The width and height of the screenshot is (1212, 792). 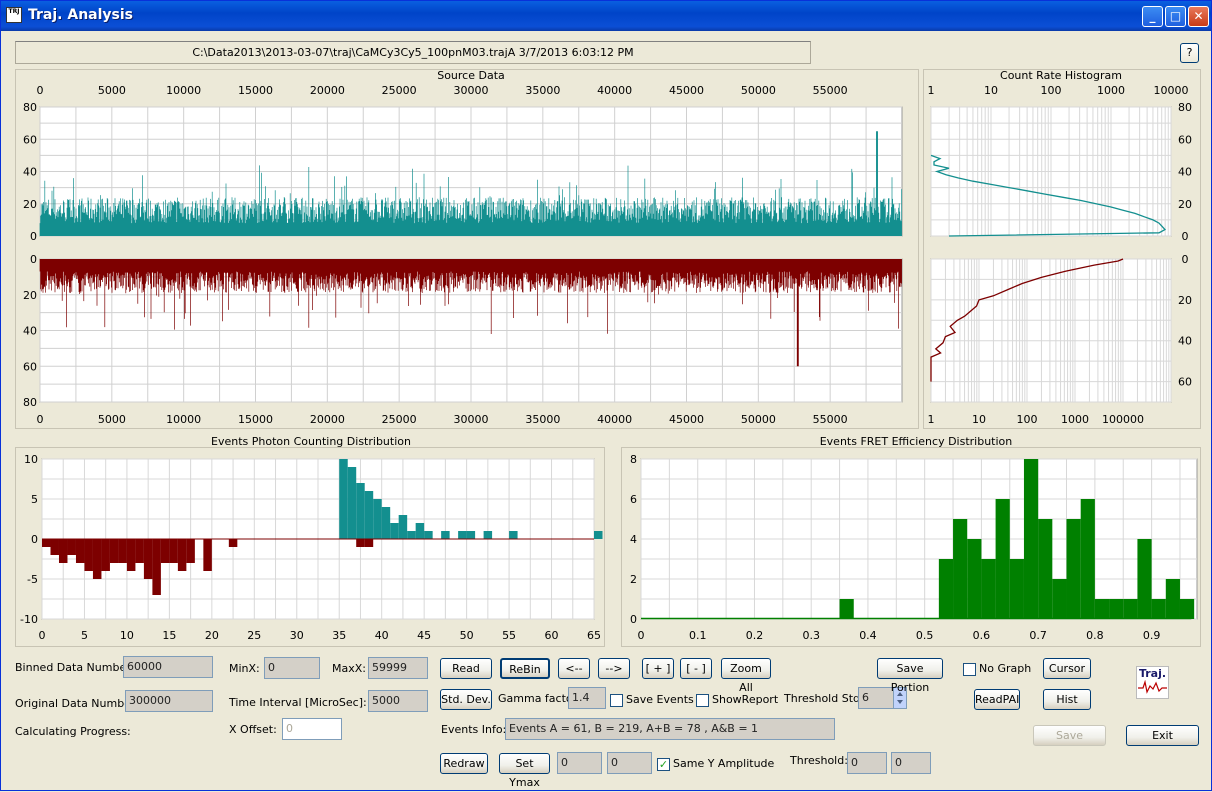 What do you see at coordinates (471, 75) in the screenshot?
I see `source-data-title: Source Data` at bounding box center [471, 75].